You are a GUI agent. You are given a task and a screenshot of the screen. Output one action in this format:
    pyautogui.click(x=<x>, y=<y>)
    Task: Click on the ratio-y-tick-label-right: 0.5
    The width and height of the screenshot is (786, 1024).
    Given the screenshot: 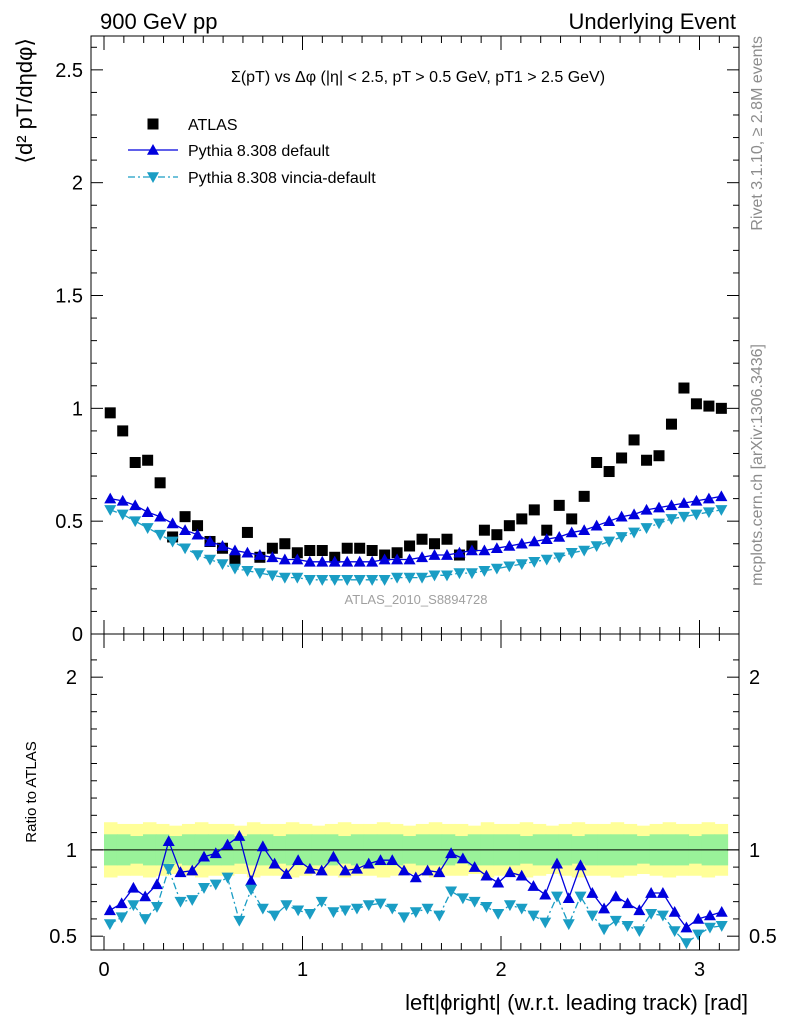 What is the action you would take?
    pyautogui.click(x=763, y=937)
    